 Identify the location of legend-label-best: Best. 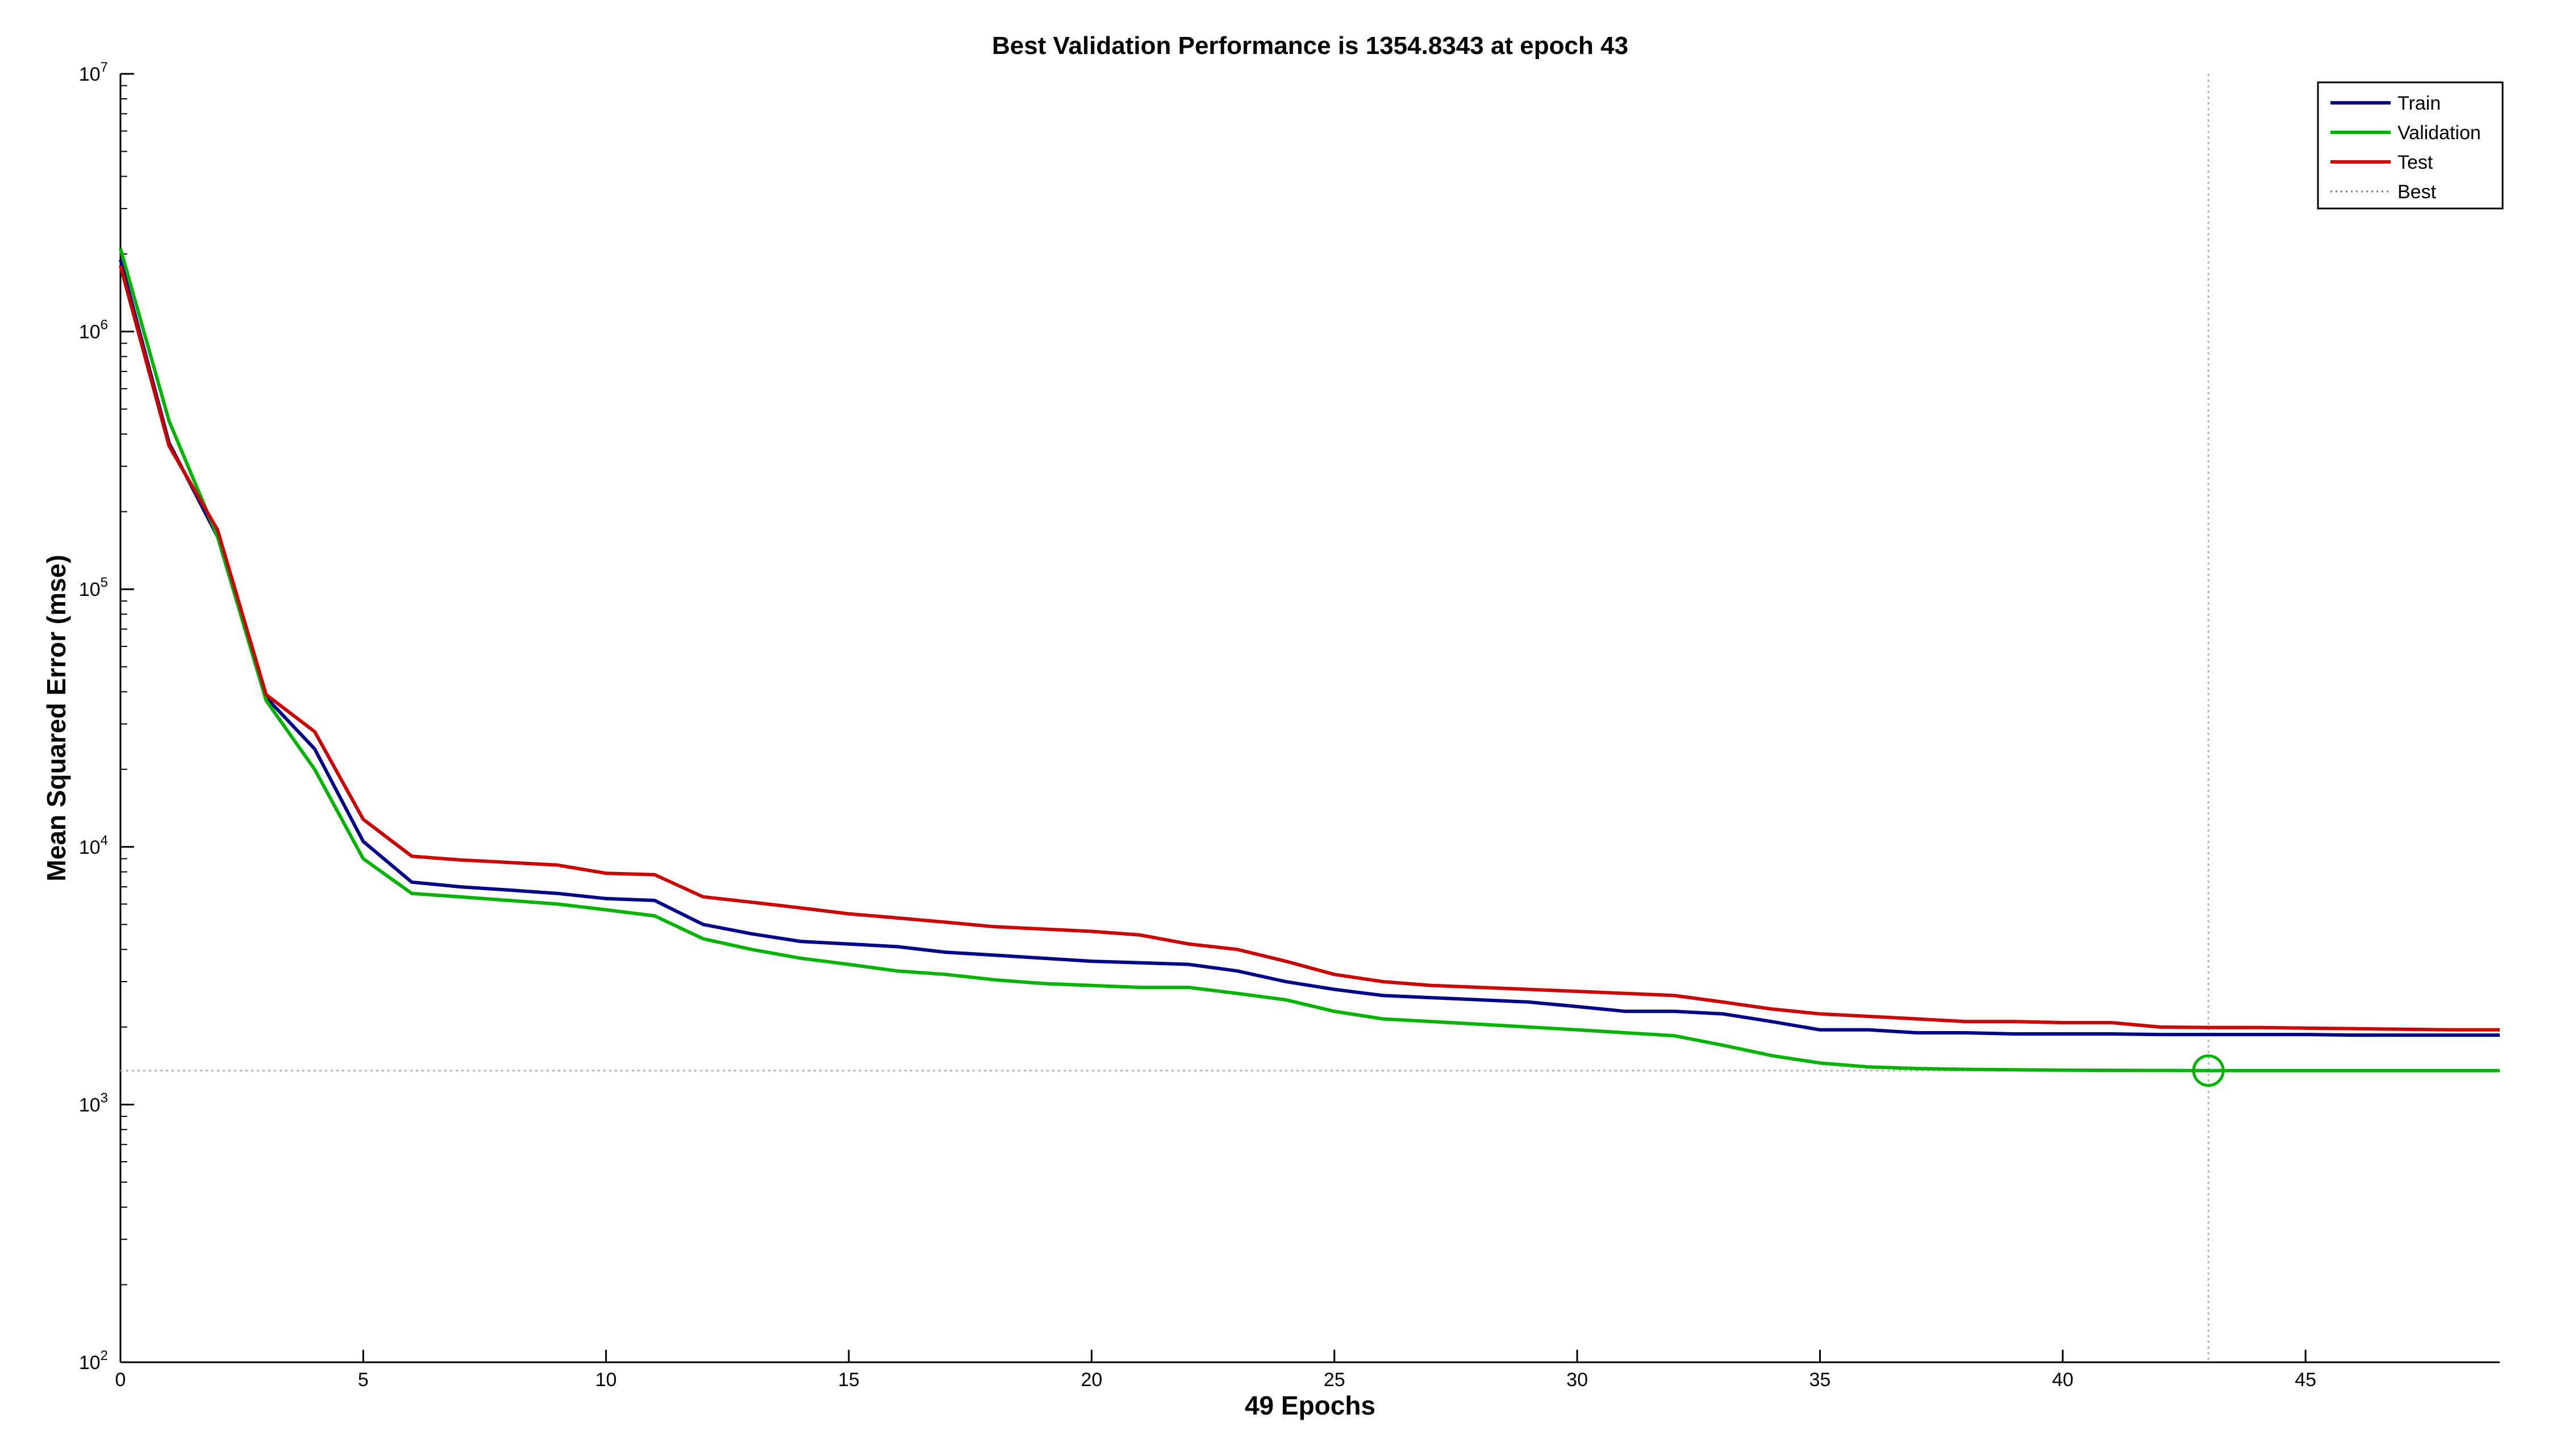
(2417, 192).